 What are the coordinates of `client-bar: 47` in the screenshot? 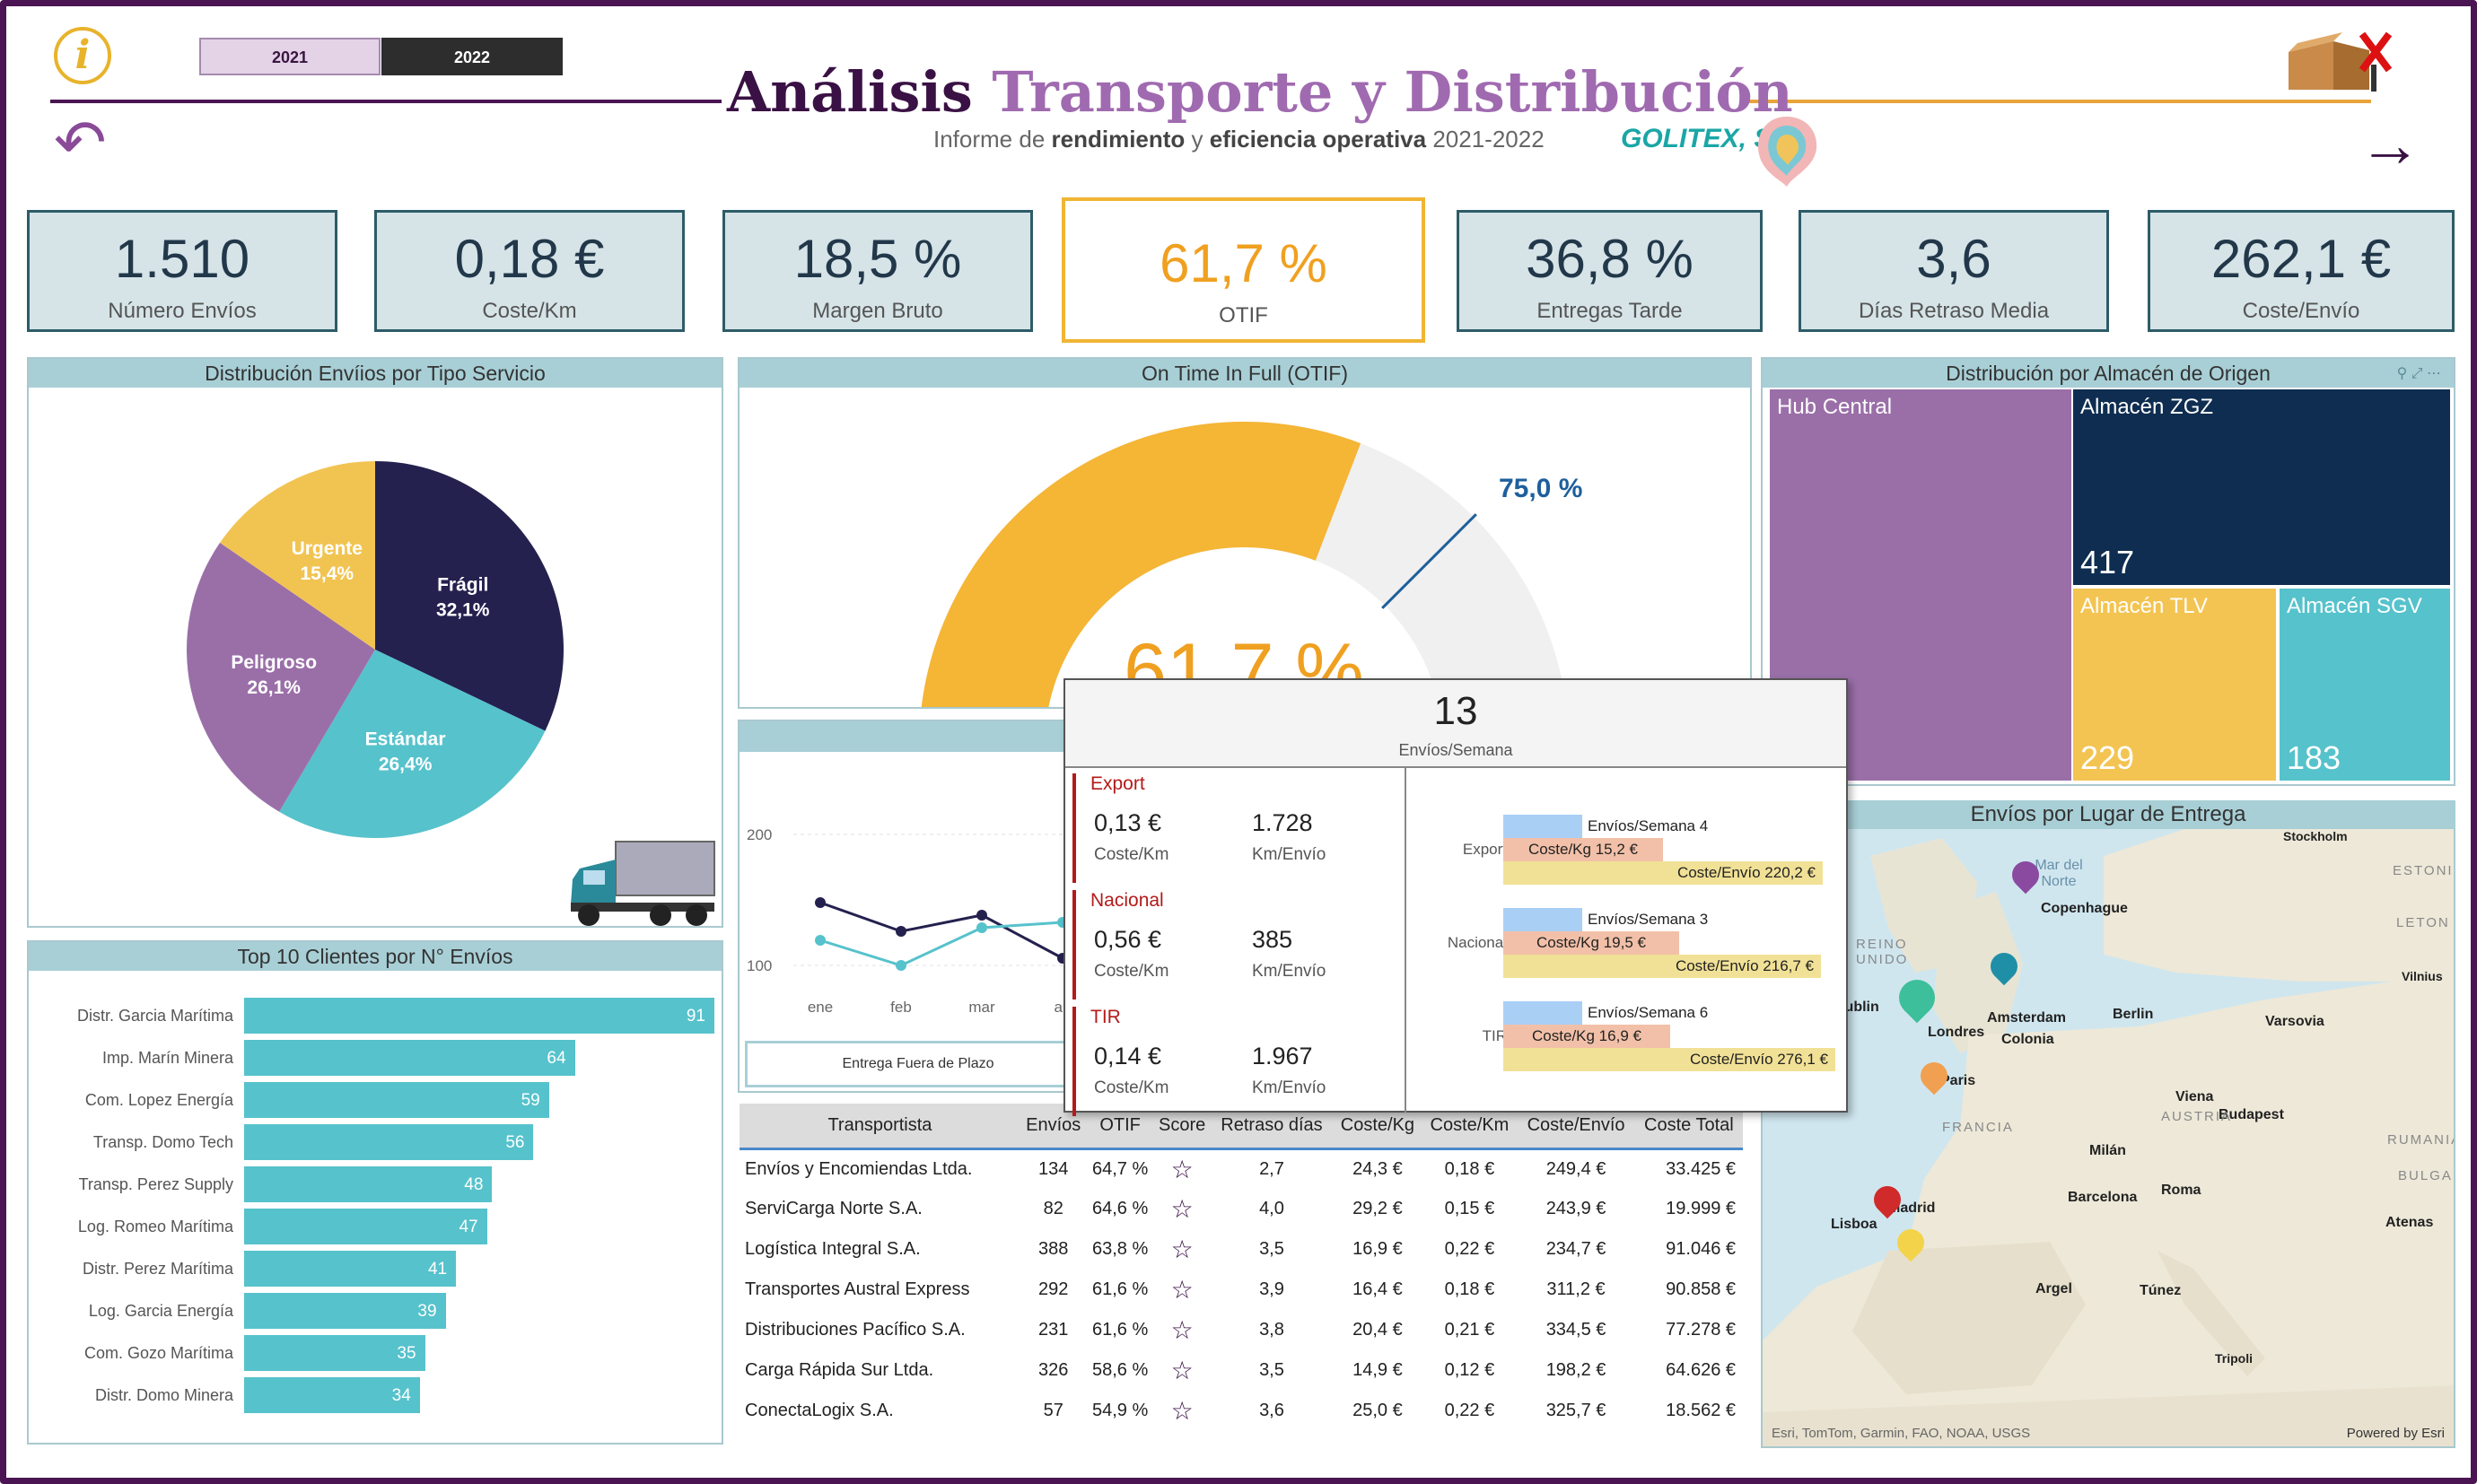 It's located at (366, 1226).